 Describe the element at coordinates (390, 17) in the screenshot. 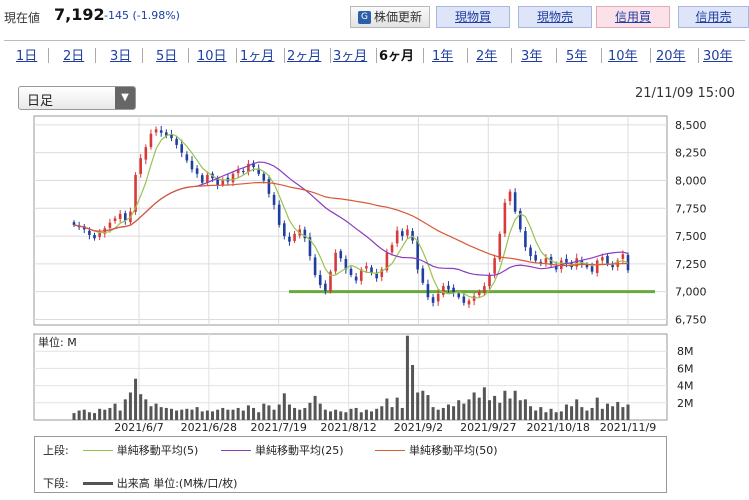

I see `refresh-price-button: G 株価更新` at that location.